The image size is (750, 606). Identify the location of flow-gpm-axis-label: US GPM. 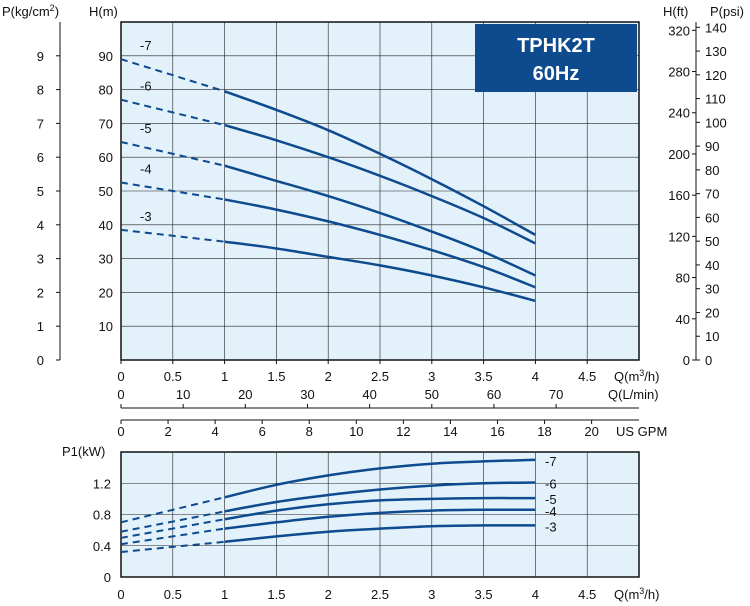
(641, 431).